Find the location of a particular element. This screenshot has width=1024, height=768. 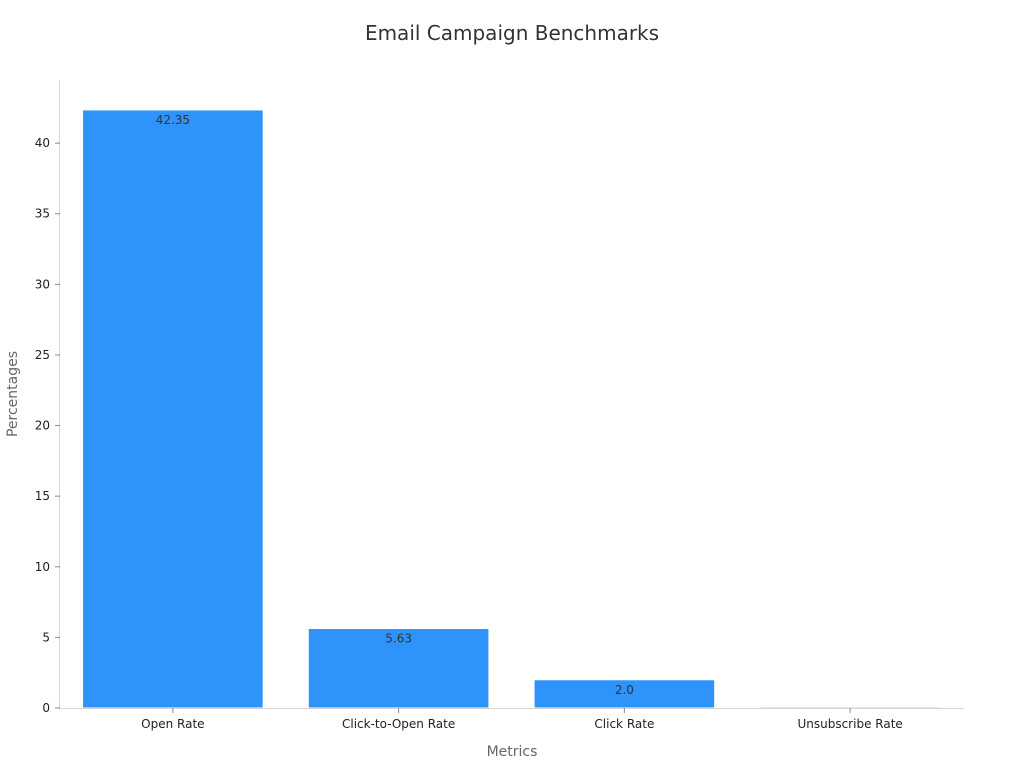

y-tick-label: 20 is located at coordinates (42, 426).